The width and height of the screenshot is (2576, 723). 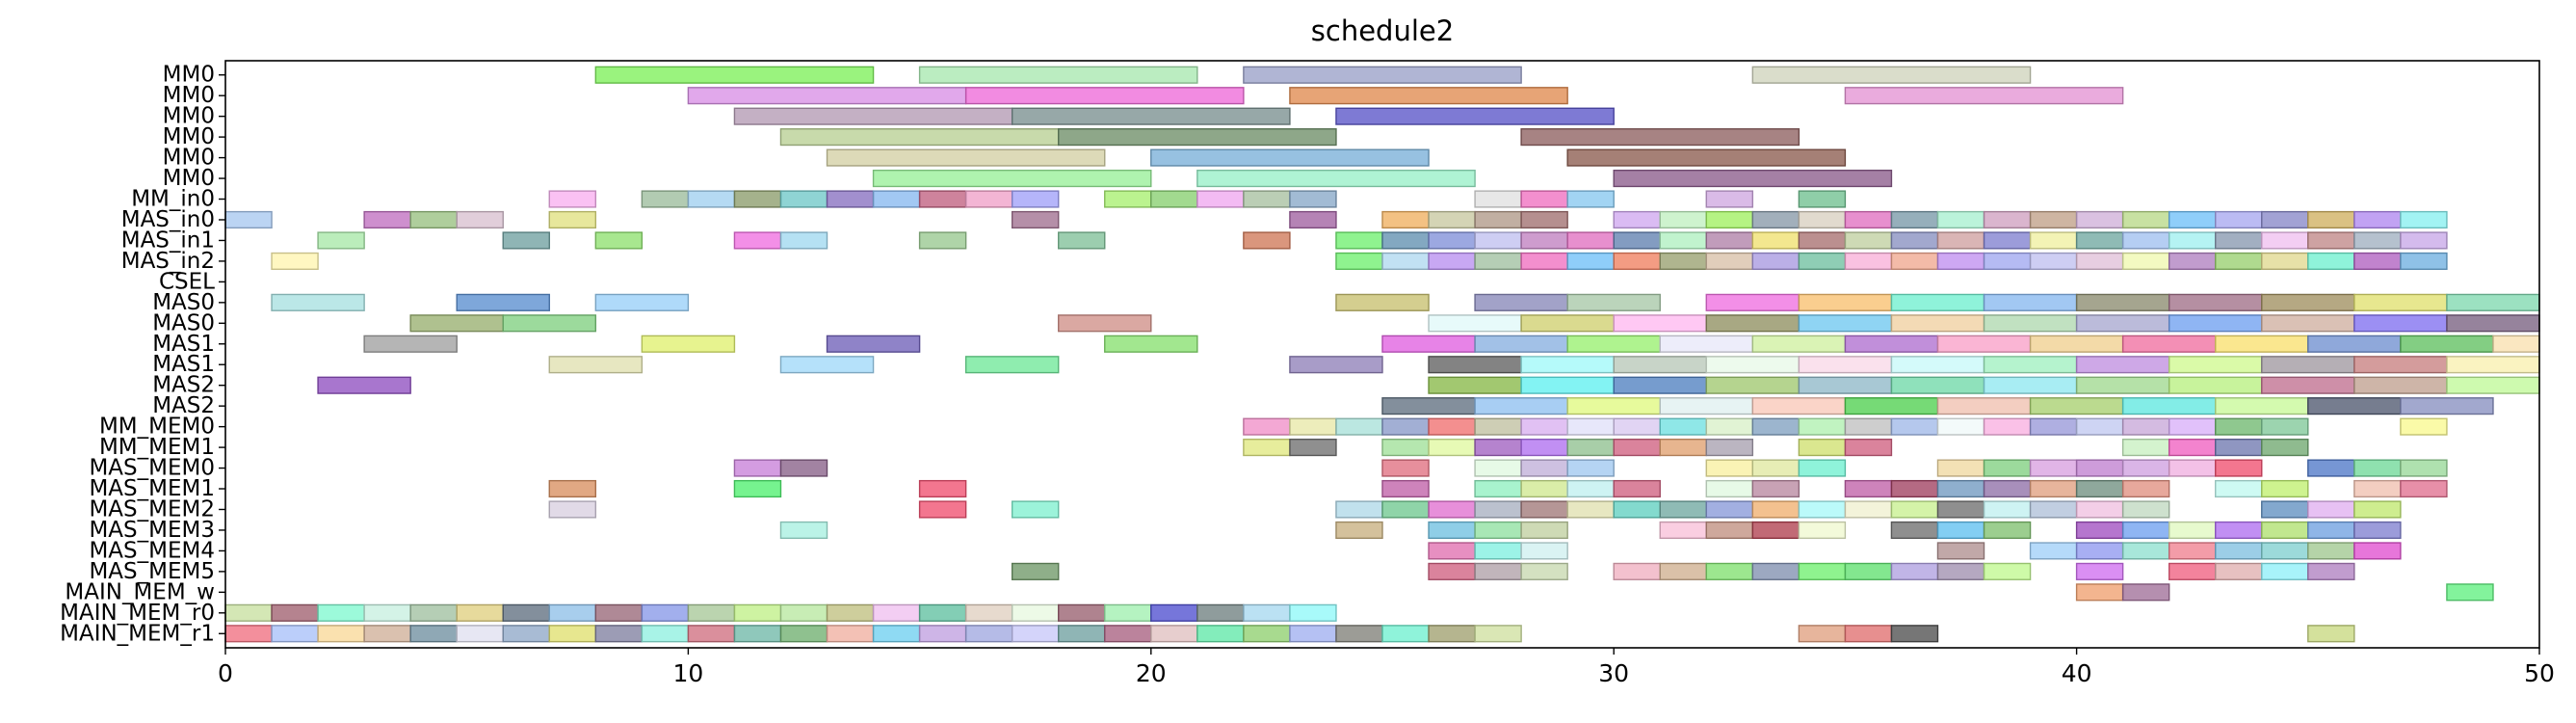 I want to click on x-axis: 0 10 20 30 40 50, so click(x=1386, y=667).